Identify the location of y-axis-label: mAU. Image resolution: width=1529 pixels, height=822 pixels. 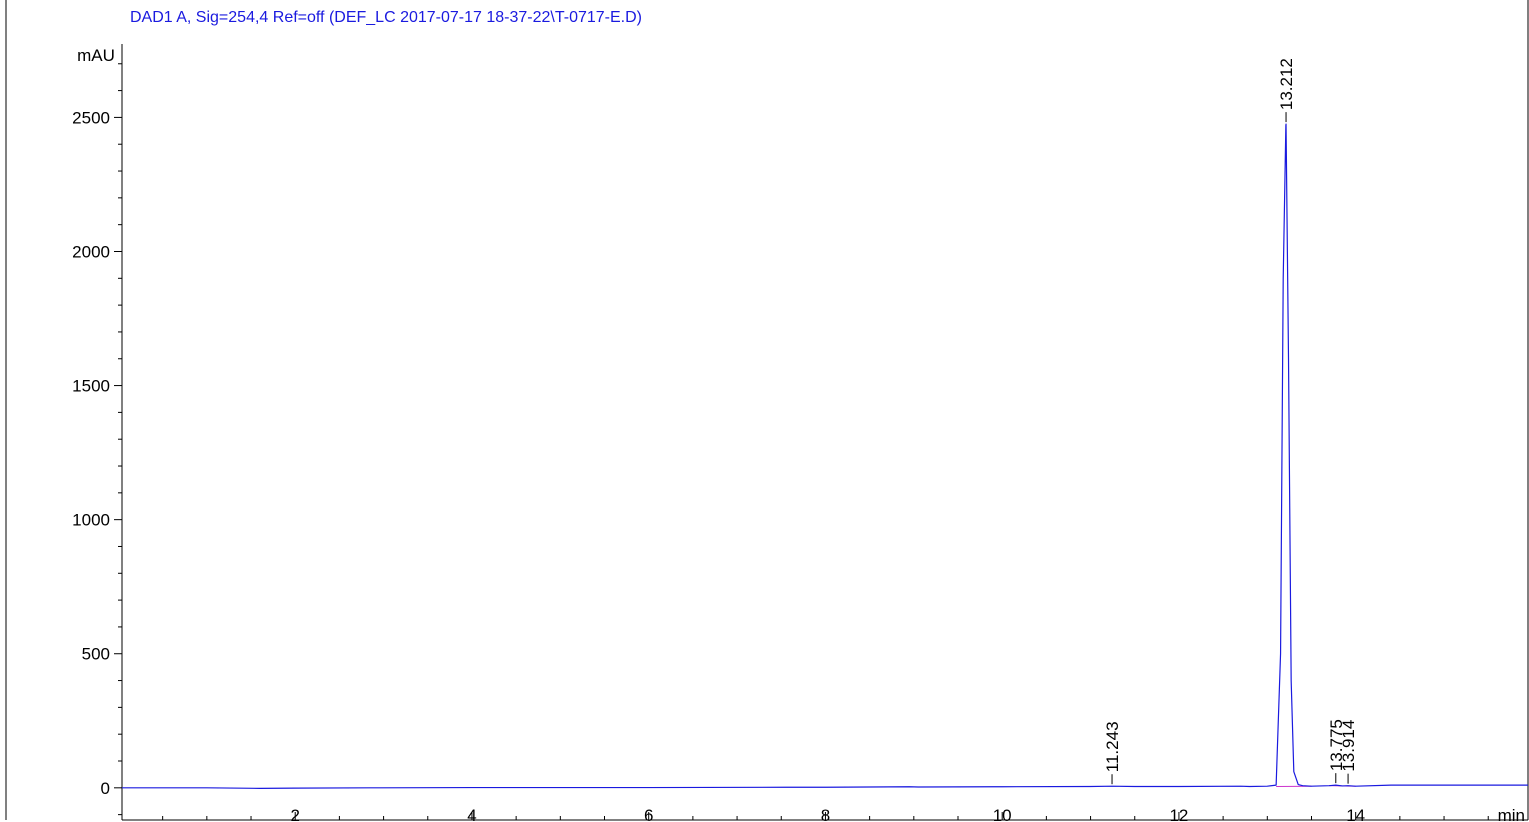
(96, 55).